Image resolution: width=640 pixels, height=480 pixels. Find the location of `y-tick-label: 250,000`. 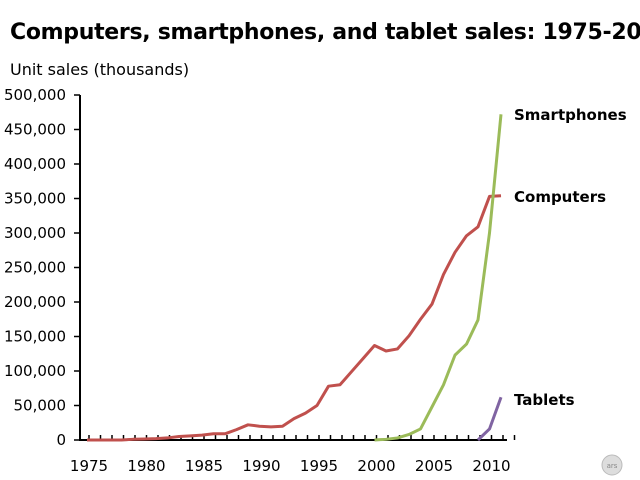

y-tick-label: 250,000 is located at coordinates (35, 268).